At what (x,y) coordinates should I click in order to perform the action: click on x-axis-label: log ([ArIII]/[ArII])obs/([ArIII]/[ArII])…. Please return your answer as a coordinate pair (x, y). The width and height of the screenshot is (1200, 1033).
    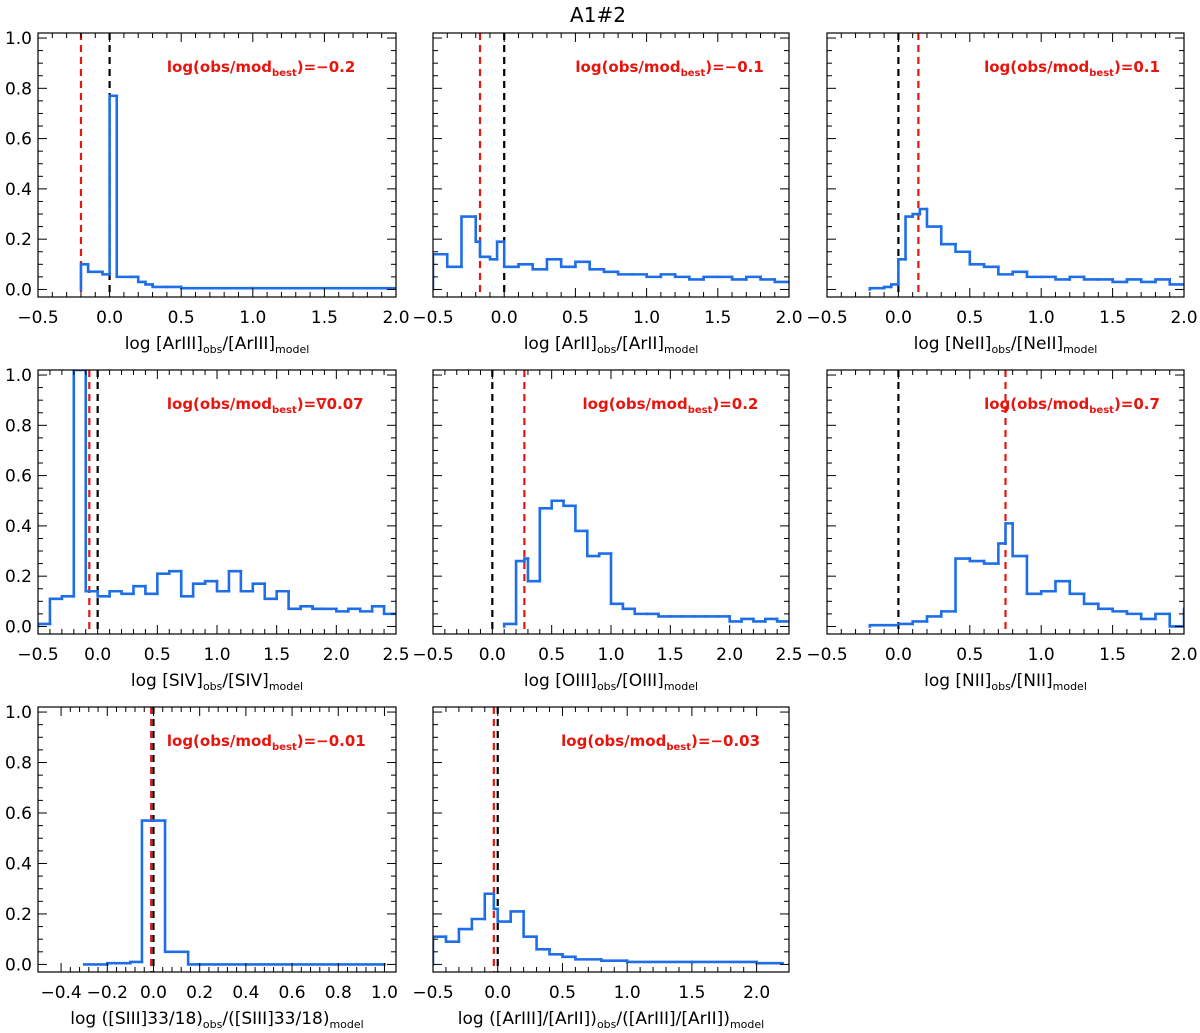
    Looking at the image, I should click on (611, 1020).